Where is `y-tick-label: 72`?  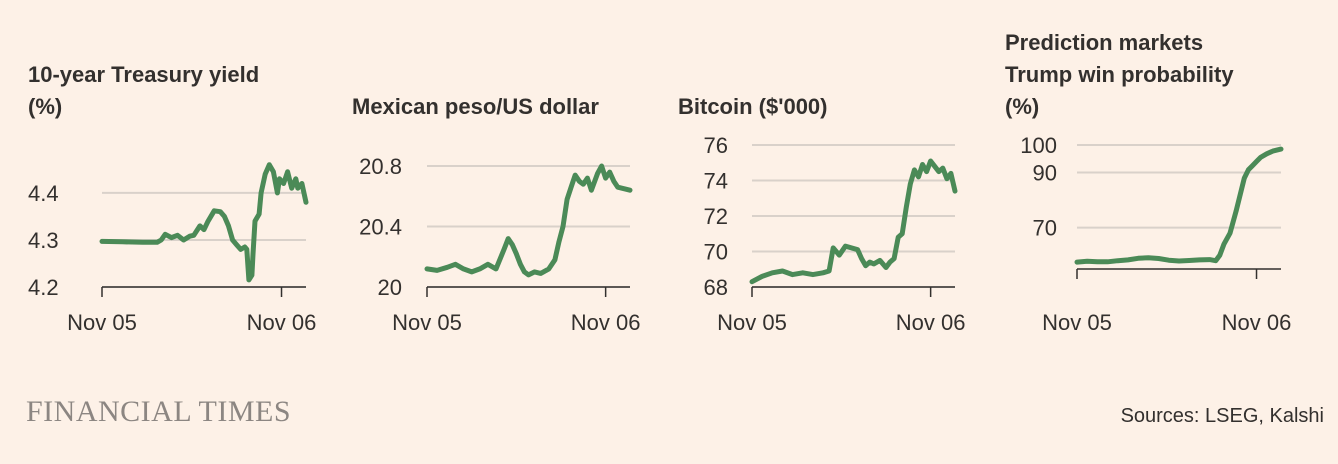 y-tick-label: 72 is located at coordinates (716, 216).